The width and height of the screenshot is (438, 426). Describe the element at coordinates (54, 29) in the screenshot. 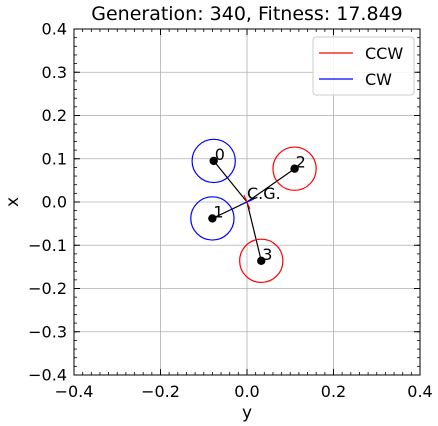

I see `y-tick-label: 0.4` at that location.